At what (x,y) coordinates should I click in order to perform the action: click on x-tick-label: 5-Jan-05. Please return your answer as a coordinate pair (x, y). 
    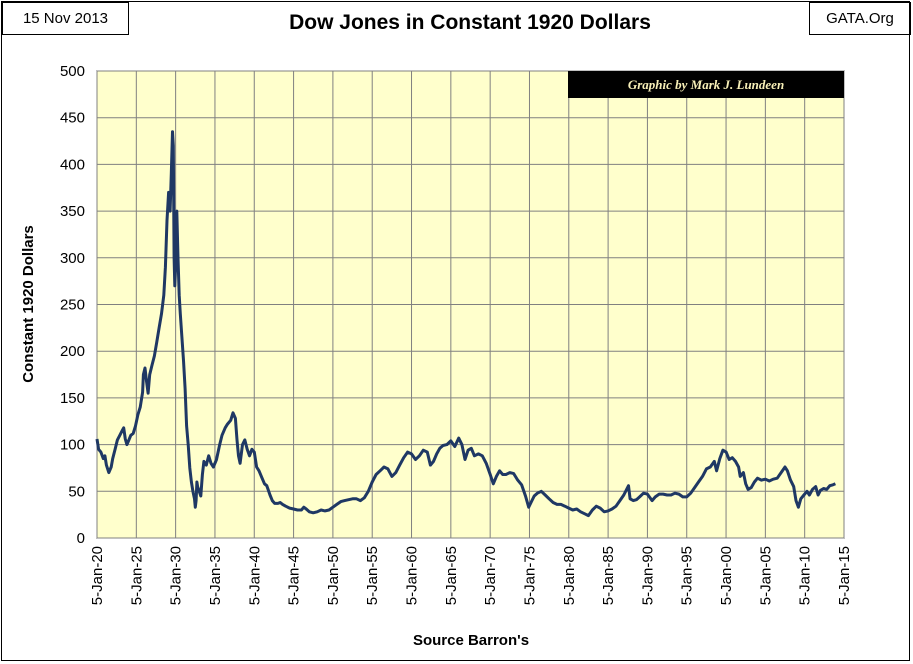
    Looking at the image, I should click on (765, 575).